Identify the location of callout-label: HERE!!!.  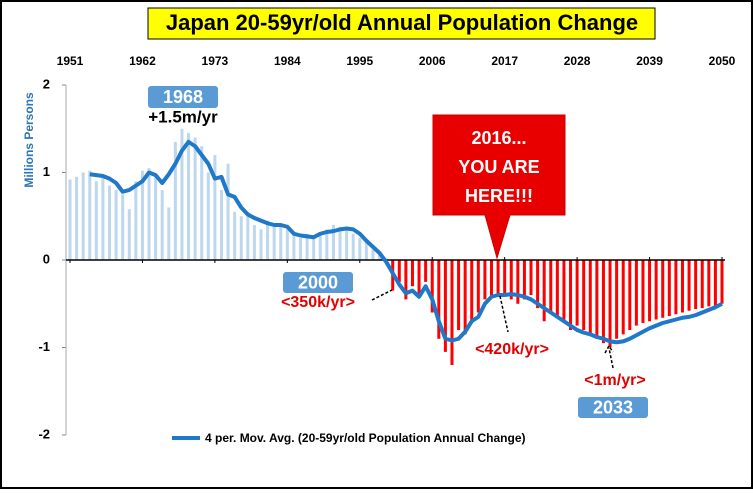
(499, 196).